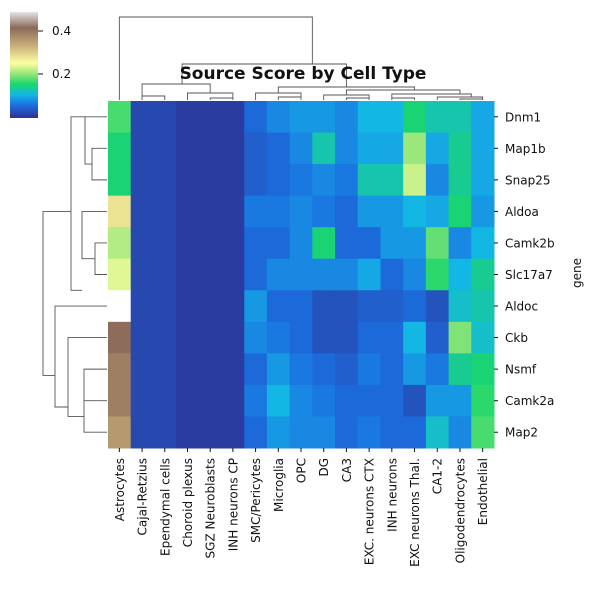  What do you see at coordinates (120, 489) in the screenshot?
I see `column-label: Astrocytes` at bounding box center [120, 489].